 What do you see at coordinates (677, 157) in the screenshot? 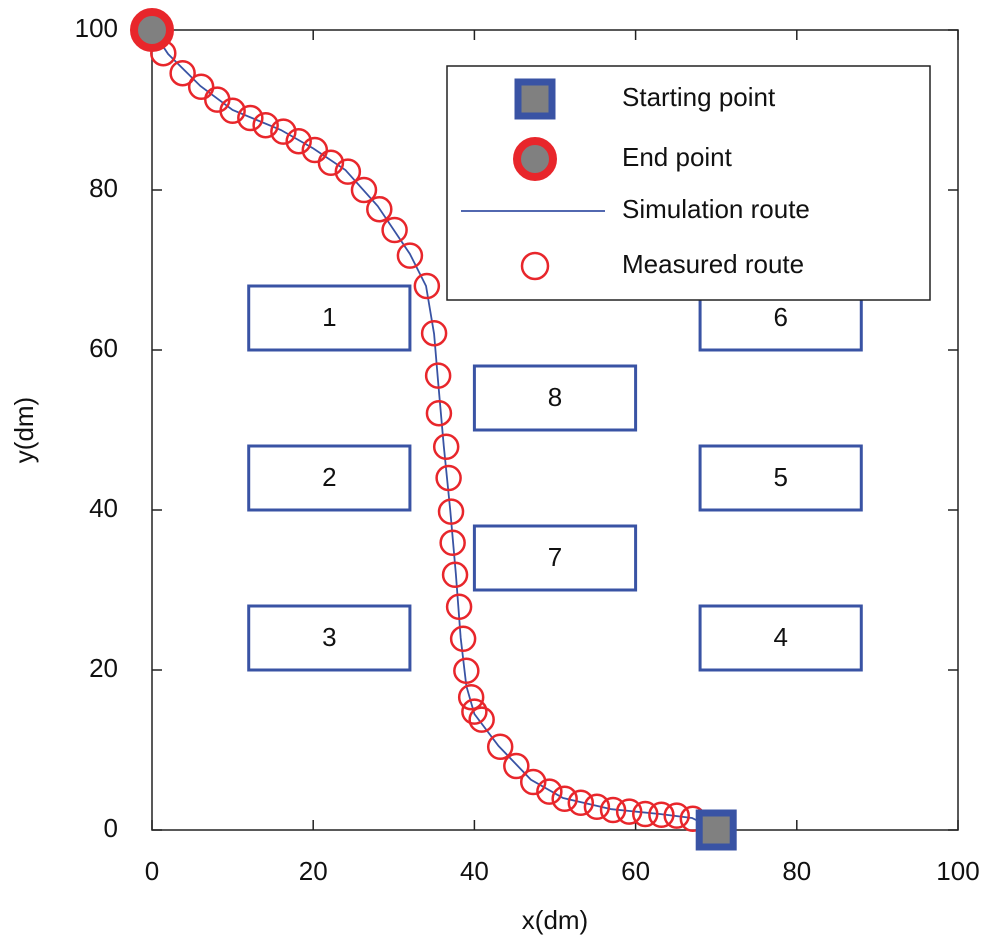
I see `legend-label: End point` at bounding box center [677, 157].